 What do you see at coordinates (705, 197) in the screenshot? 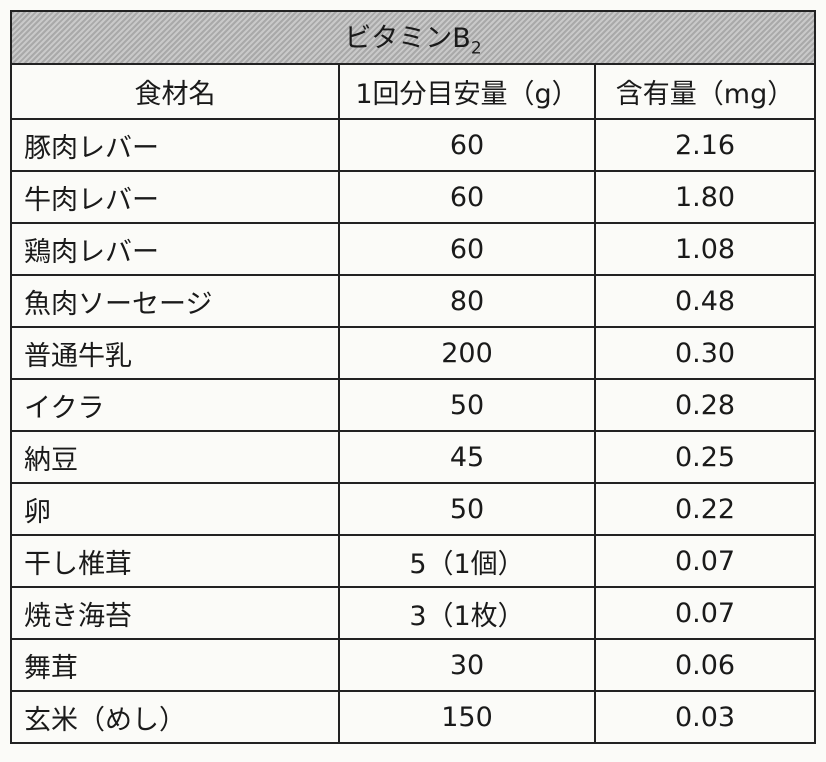
I see `content-amount: 1.80` at bounding box center [705, 197].